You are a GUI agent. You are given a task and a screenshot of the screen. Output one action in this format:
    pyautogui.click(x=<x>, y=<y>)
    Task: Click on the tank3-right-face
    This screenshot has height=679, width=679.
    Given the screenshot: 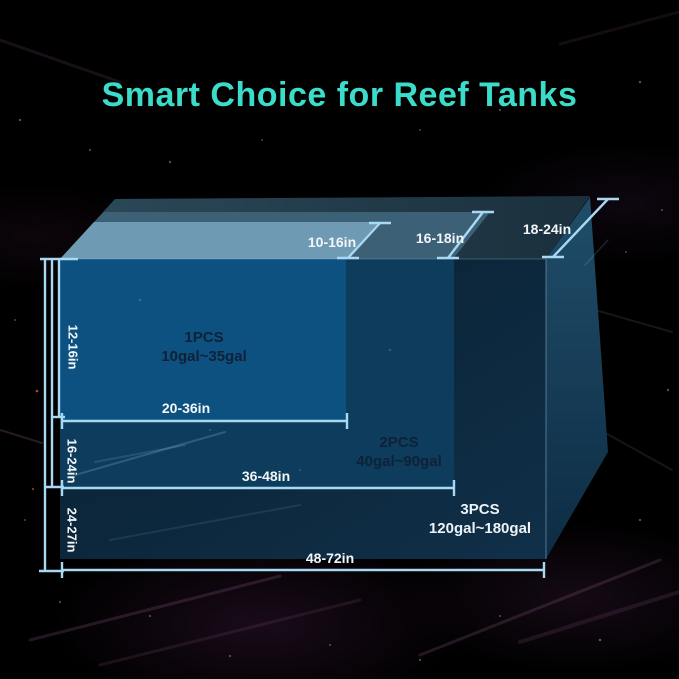 What is the action you would take?
    pyautogui.click(x=577, y=378)
    